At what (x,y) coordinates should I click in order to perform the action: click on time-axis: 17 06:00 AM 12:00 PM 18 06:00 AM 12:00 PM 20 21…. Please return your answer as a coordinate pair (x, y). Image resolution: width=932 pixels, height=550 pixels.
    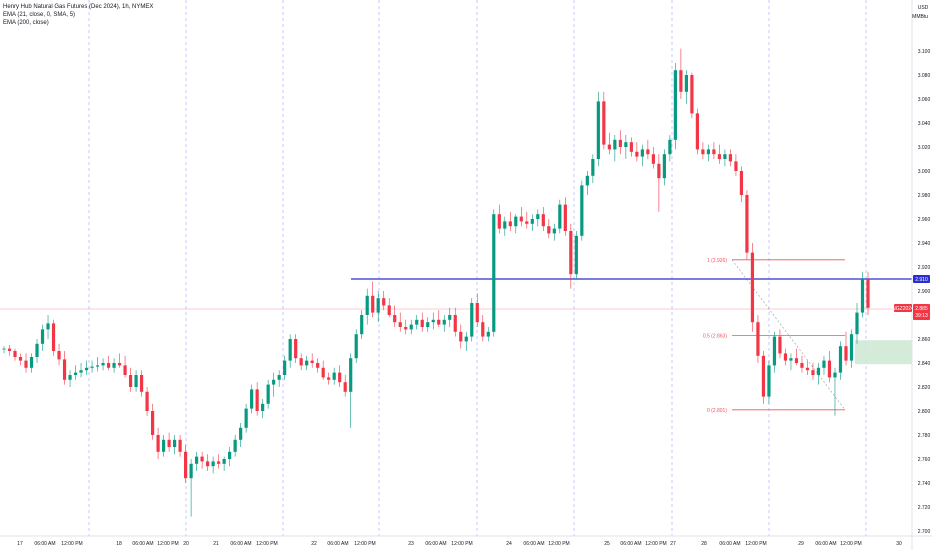
    Looking at the image, I should click on (459, 544).